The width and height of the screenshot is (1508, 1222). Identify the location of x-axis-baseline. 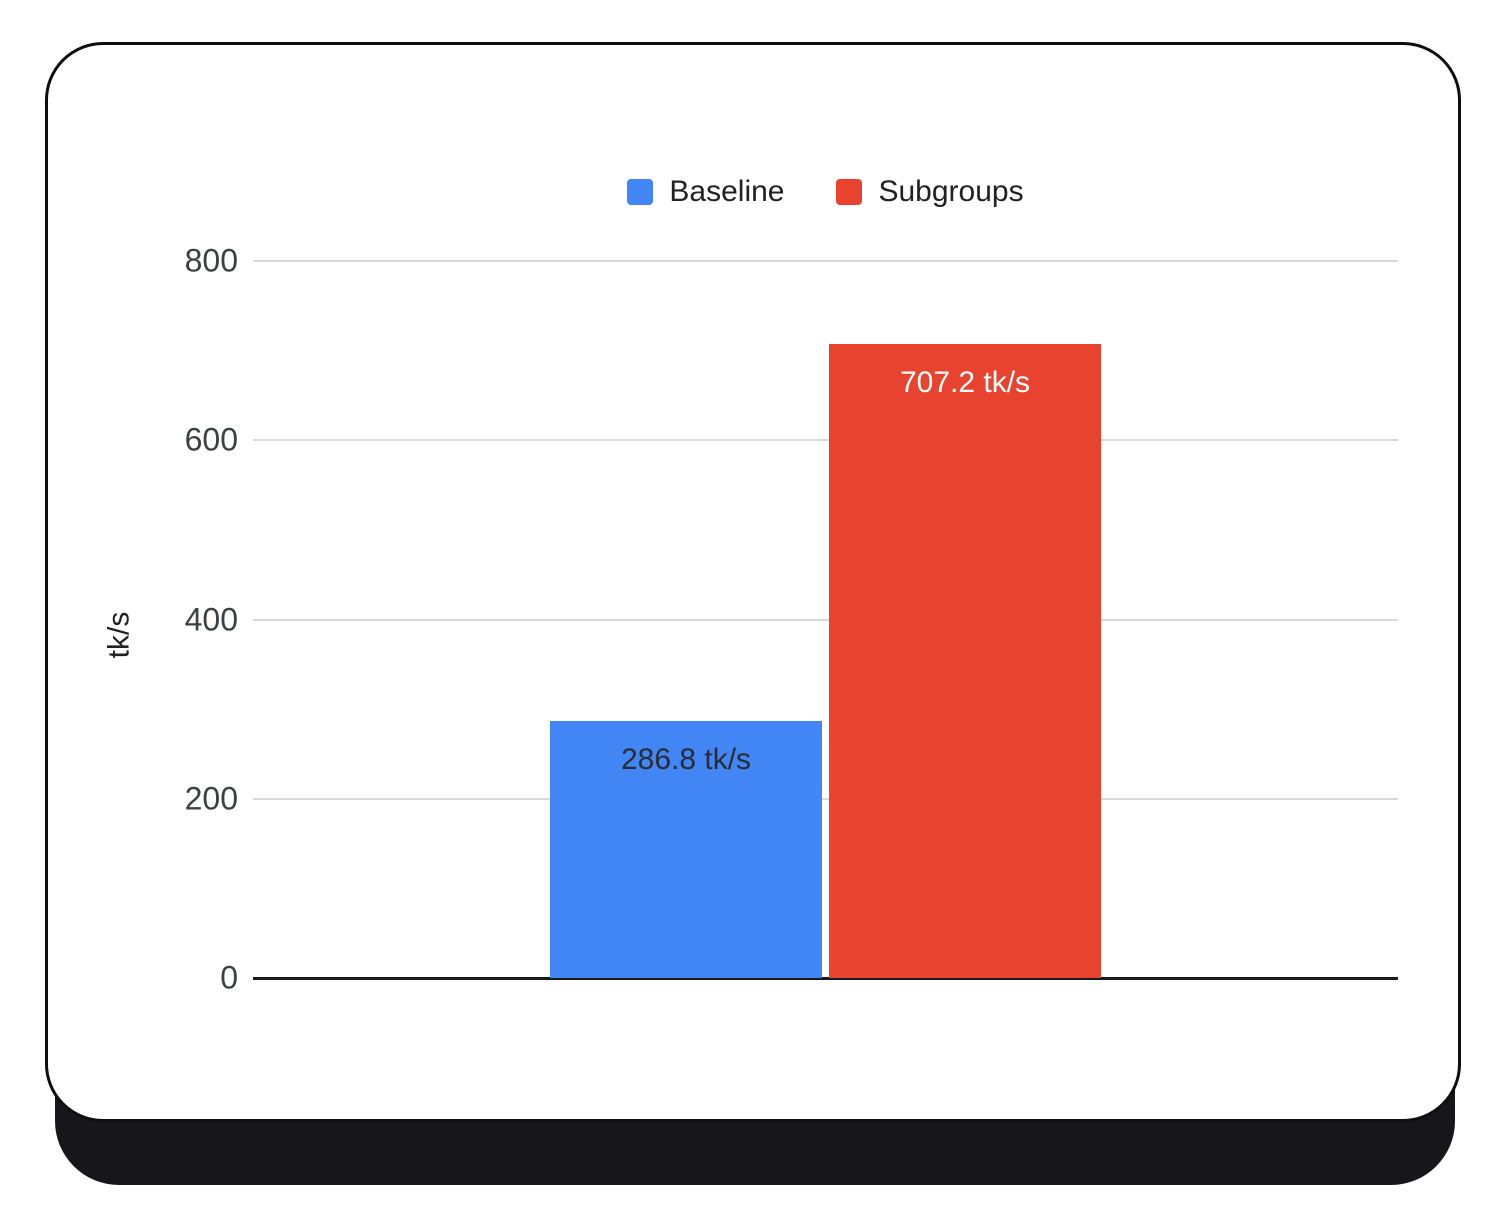
(825, 978).